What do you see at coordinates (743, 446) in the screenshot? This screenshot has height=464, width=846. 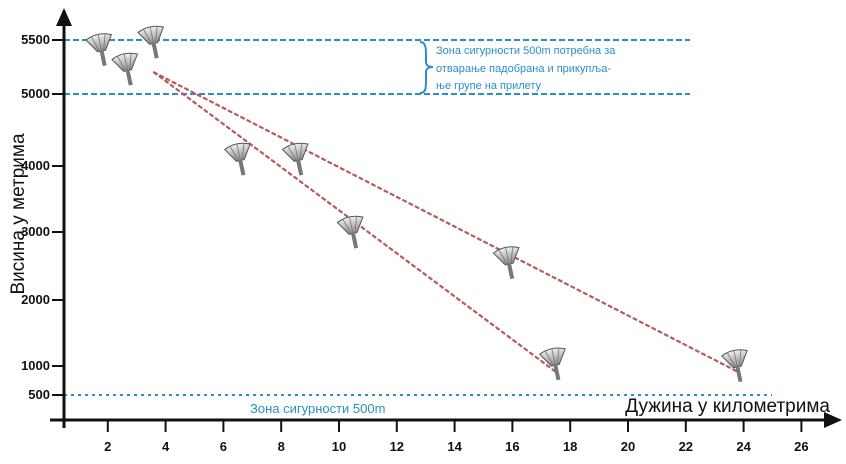 I see `x-tick-label: 24` at bounding box center [743, 446].